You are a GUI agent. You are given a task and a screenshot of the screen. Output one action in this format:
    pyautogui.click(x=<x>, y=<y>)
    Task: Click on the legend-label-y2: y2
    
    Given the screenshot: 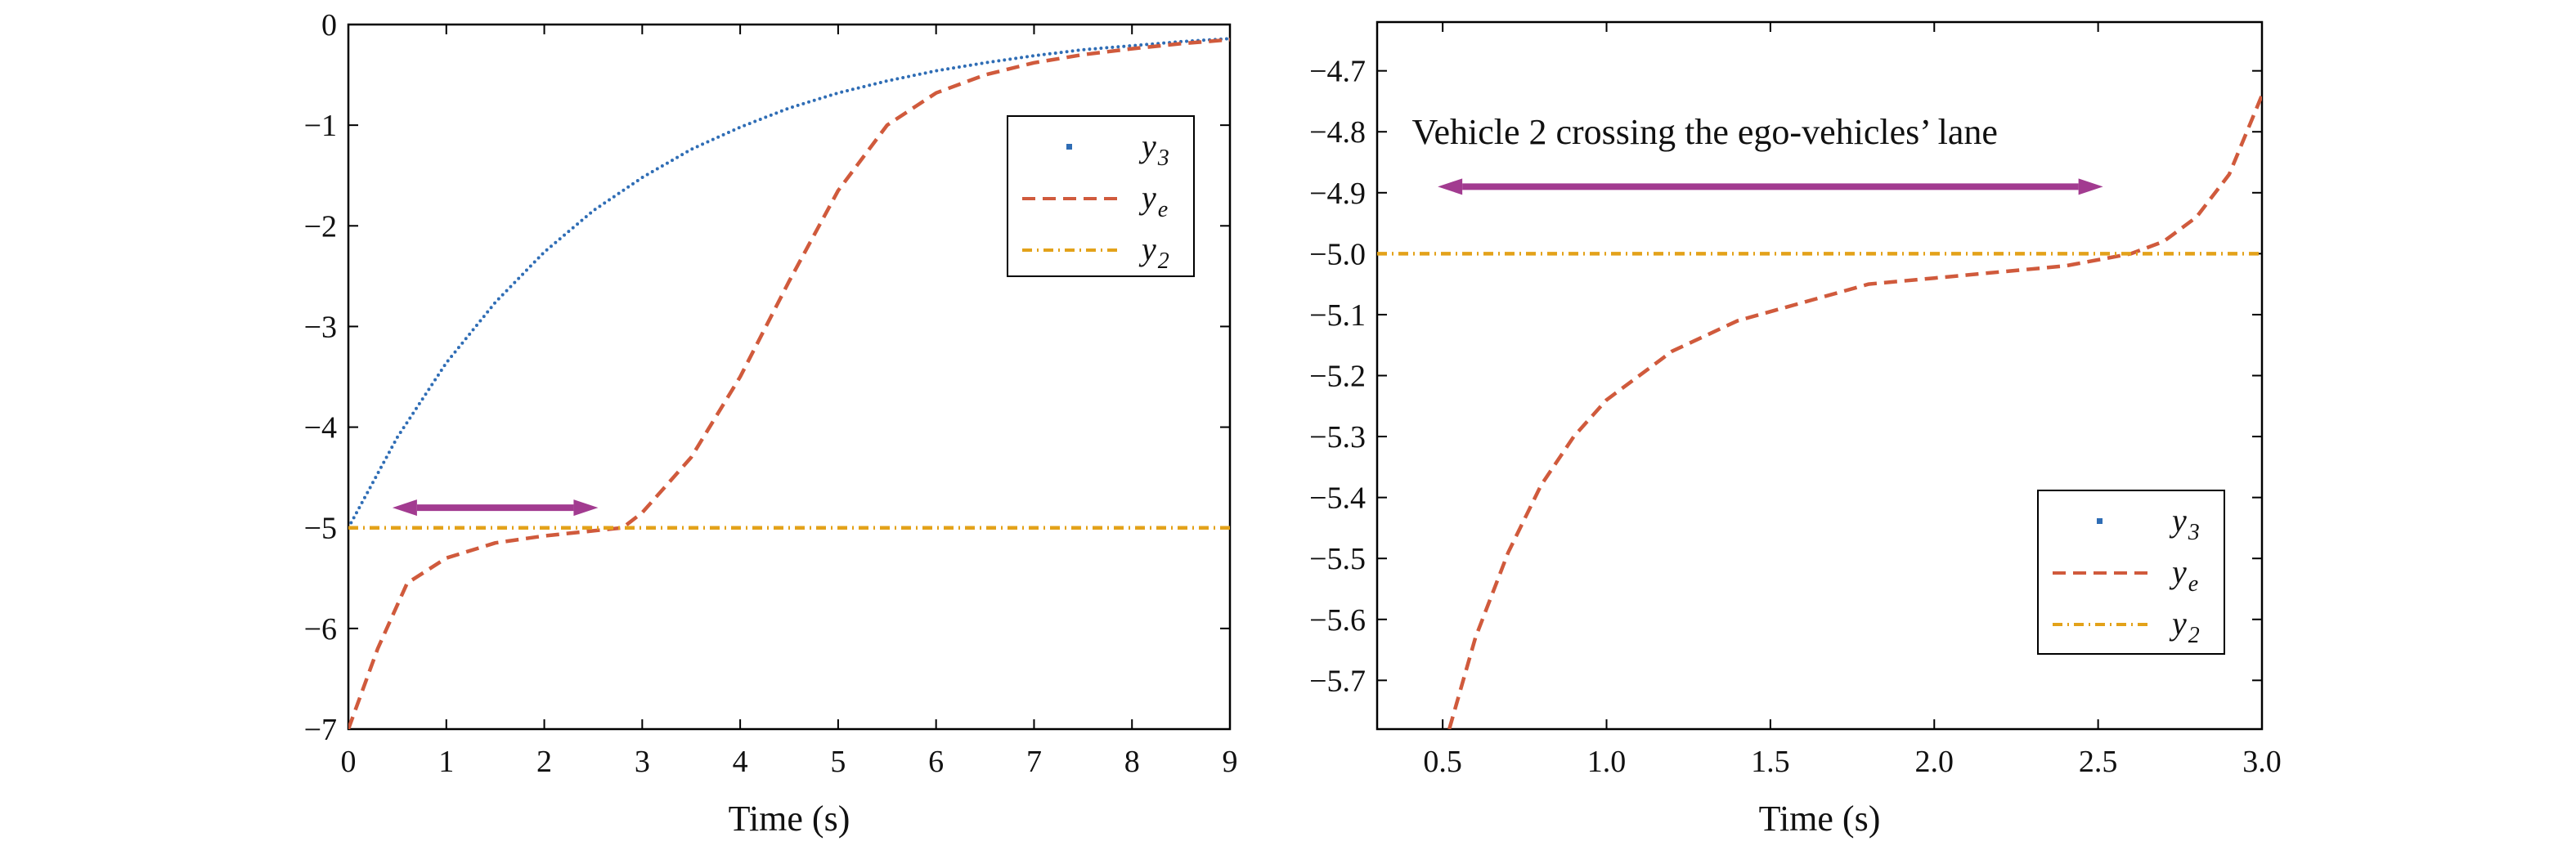 What is the action you would take?
    pyautogui.click(x=2184, y=626)
    